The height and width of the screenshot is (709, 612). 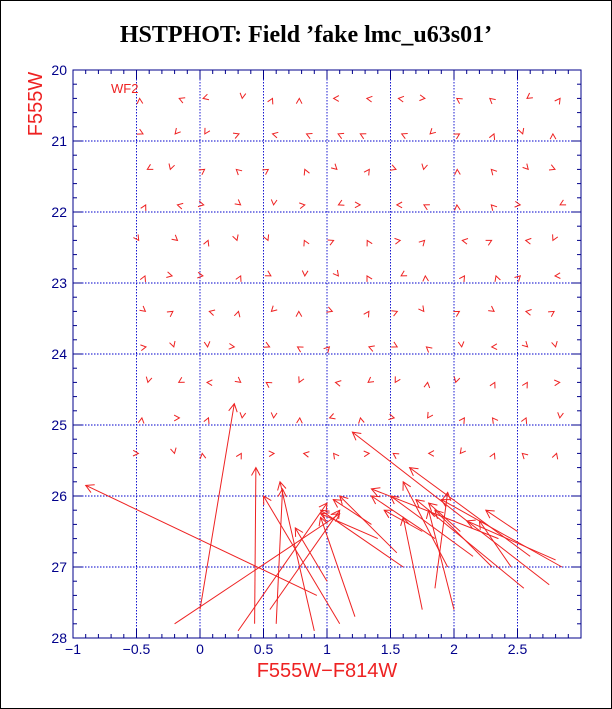 I want to click on y-tick-label: 23, so click(x=59, y=283).